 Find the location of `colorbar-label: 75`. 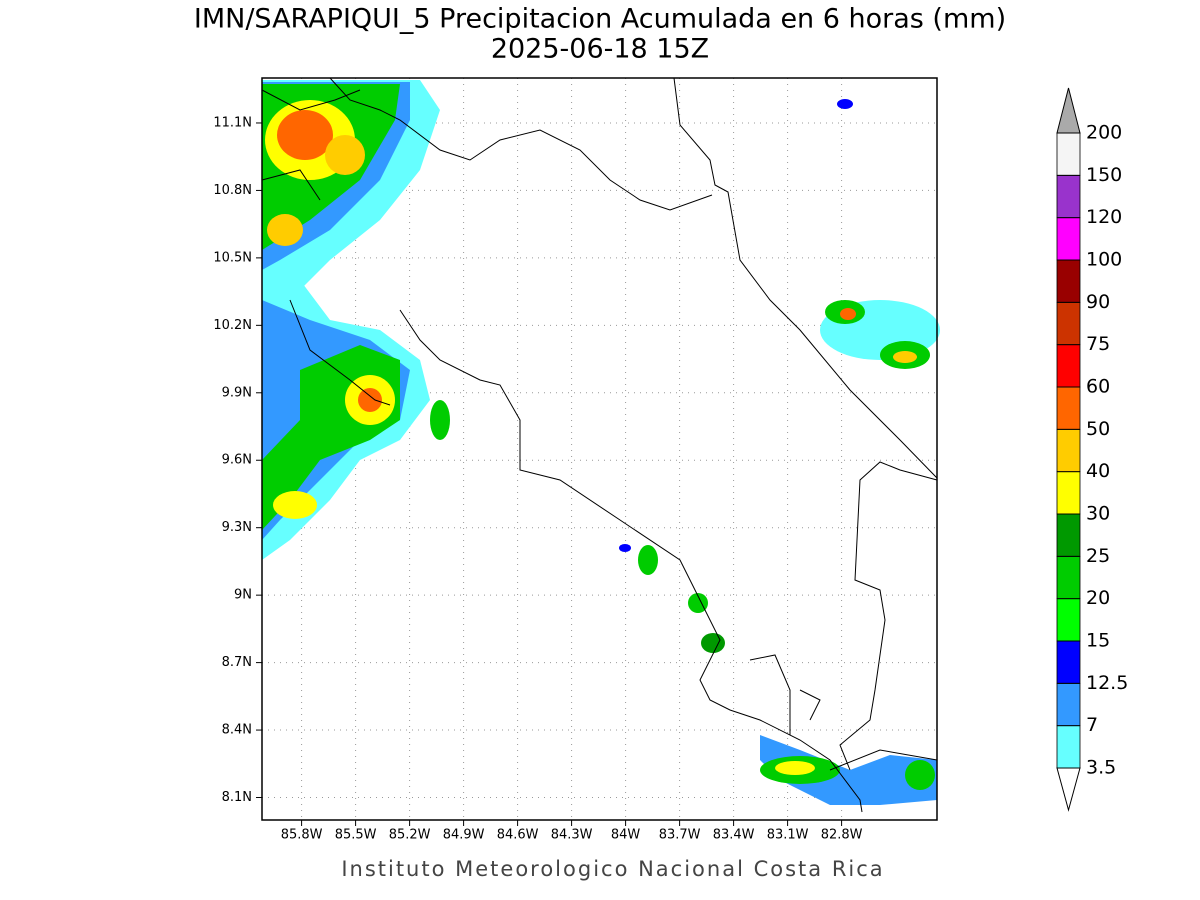

colorbar-label: 75 is located at coordinates (1098, 344).